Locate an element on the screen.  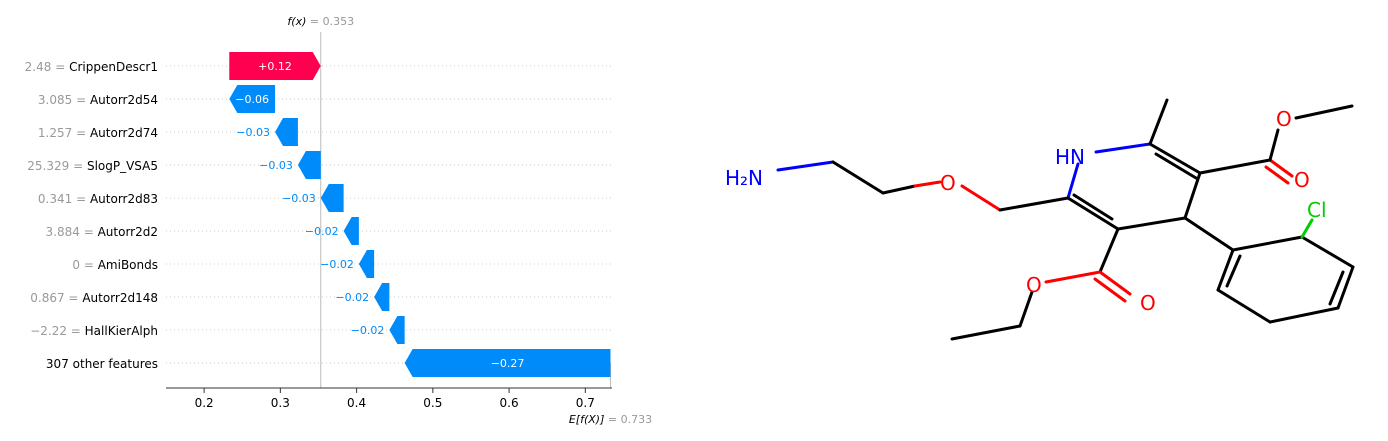
contribution-label: +0.12 is located at coordinates (275, 66).